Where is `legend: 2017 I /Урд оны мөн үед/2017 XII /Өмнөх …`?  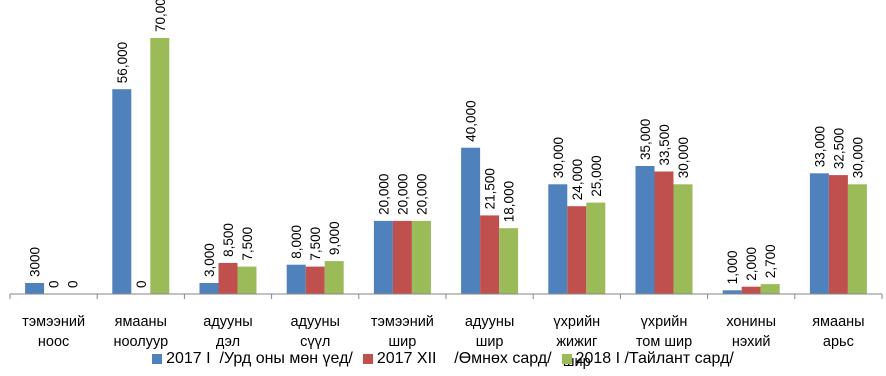 legend: 2017 I /Урд оны мөн үед/2017 XII /Өмнөх … is located at coordinates (443, 359).